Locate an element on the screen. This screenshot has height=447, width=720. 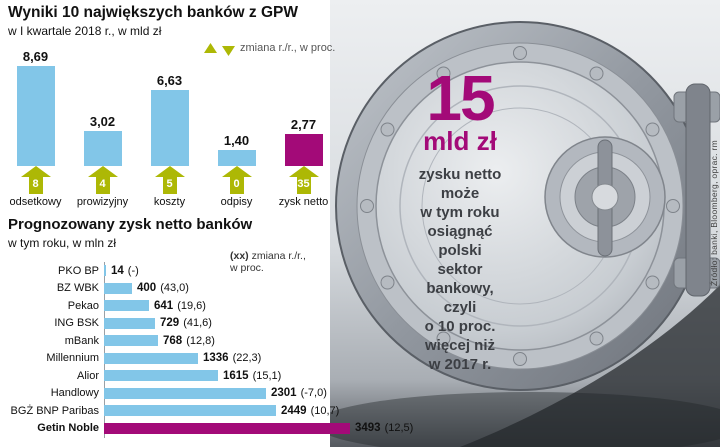
vault-text-line: osiągnąć is located at coordinates (460, 231).